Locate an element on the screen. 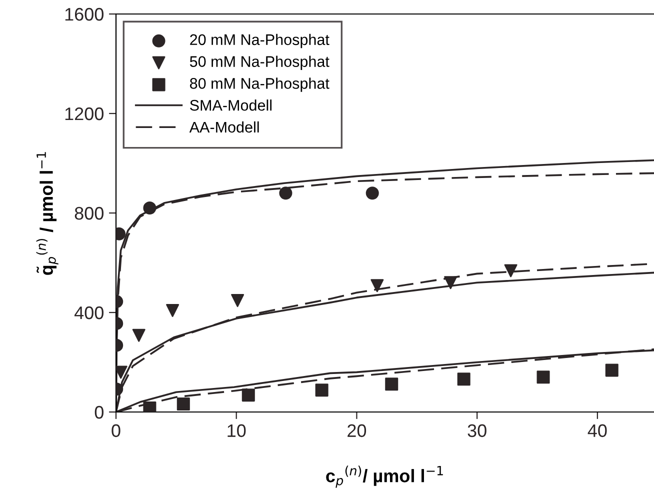 The width and height of the screenshot is (654, 498). legend-label: SMA-Modell is located at coordinates (231, 105).